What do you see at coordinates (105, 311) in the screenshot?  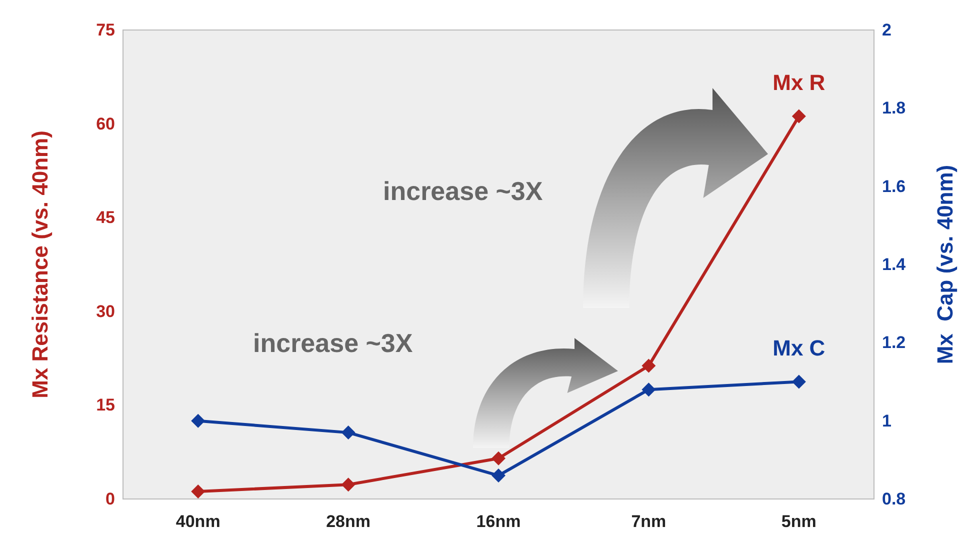 I see `y-tick-label: 30` at bounding box center [105, 311].